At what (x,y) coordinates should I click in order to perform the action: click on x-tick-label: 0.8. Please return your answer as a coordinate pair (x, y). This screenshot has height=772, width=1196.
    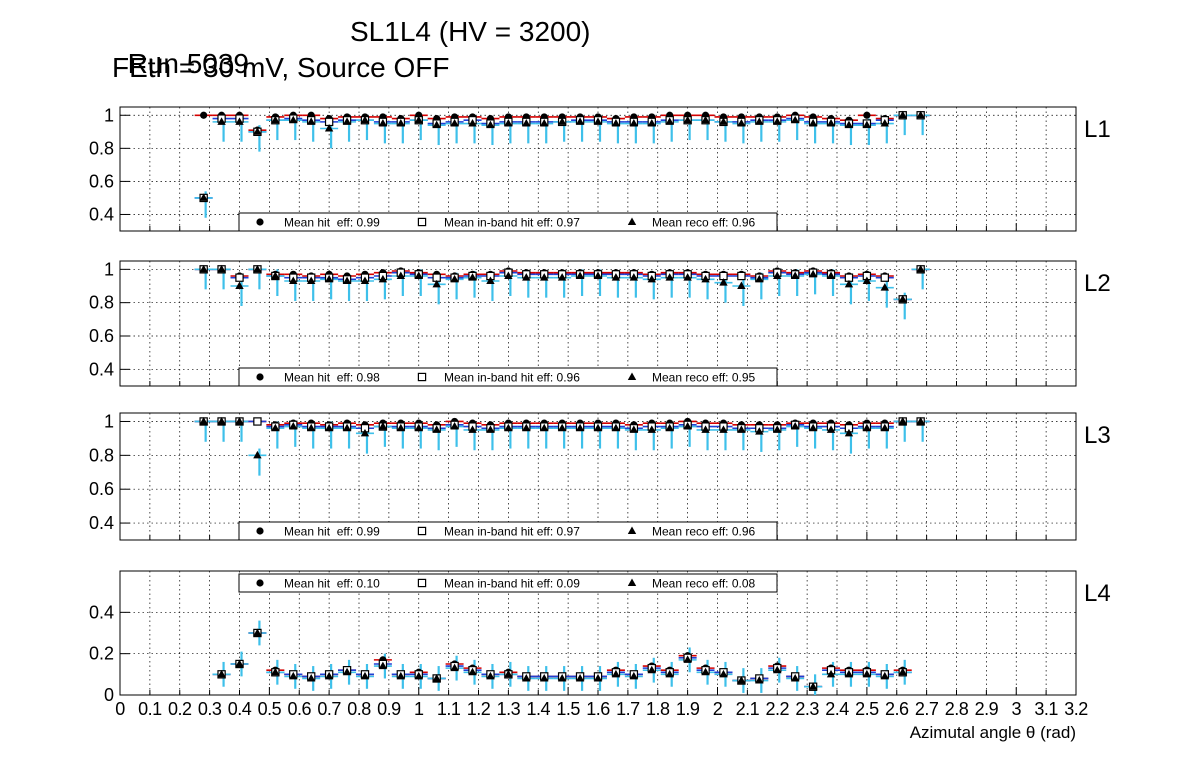
    Looking at the image, I should click on (359, 709).